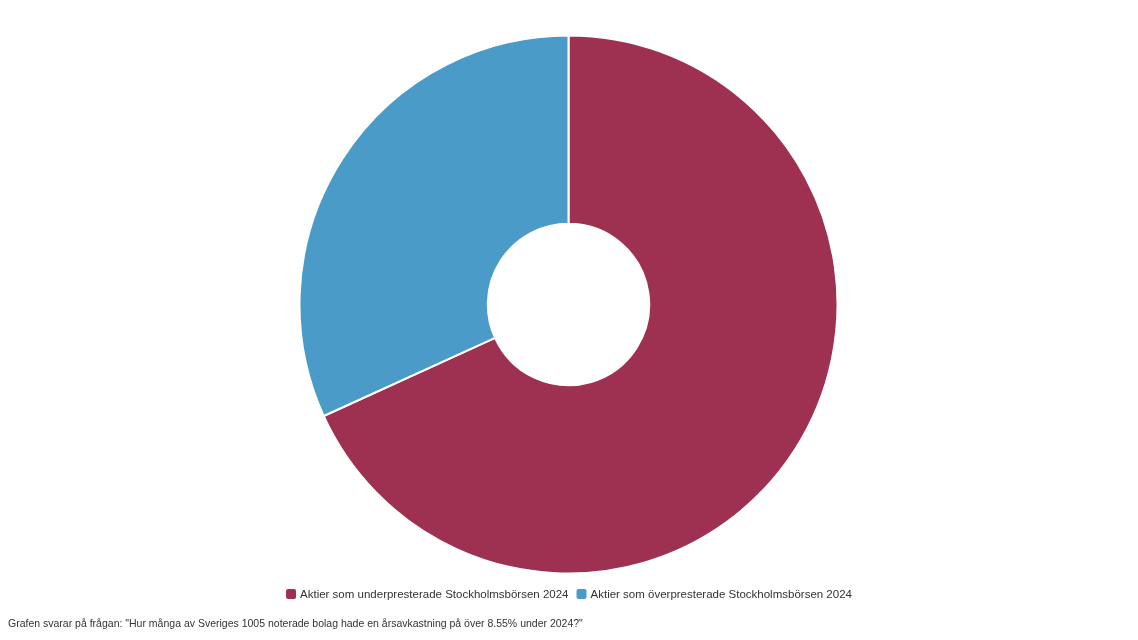  I want to click on legend-label: Aktier som underpresterade Stockholmsbörsen 2024, so click(435, 594).